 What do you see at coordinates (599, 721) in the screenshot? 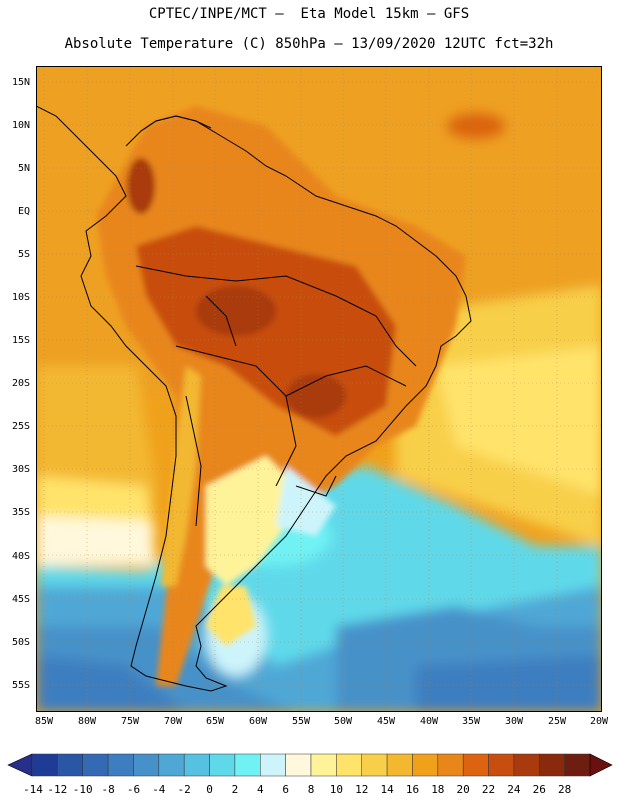
I see `lon-label-20w: 20W` at bounding box center [599, 721].